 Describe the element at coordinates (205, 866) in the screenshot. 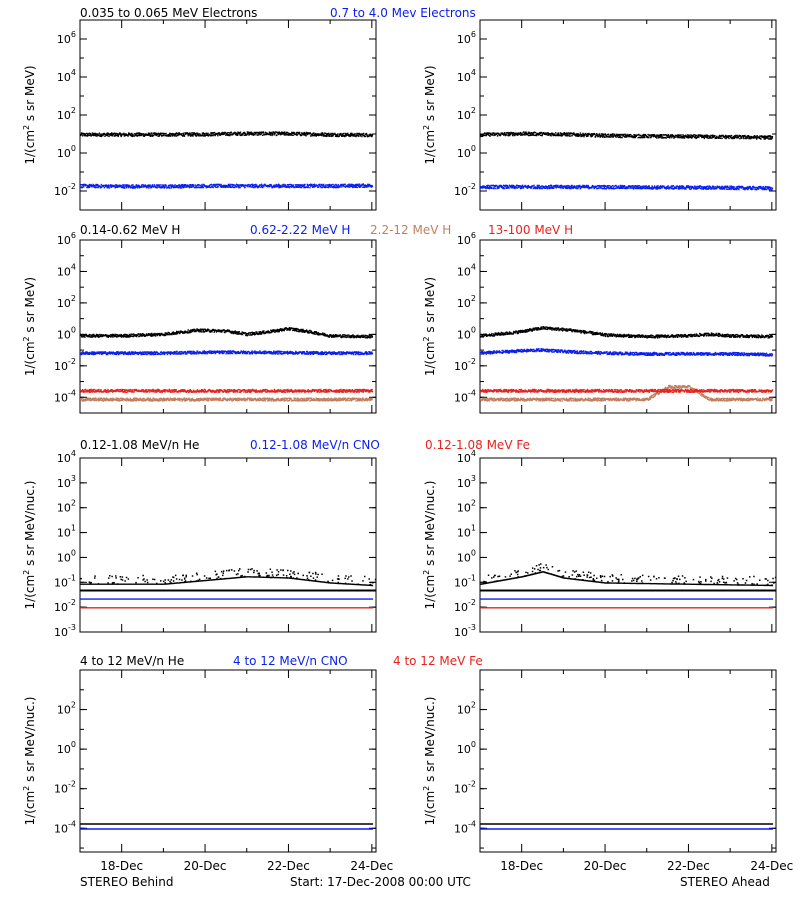

I see `x-tick-label: 20-Dec` at that location.